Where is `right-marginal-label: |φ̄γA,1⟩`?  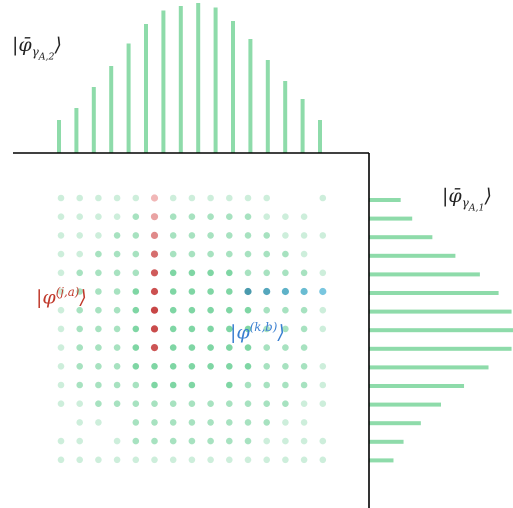 right-marginal-label: |φ̄γA,1⟩ is located at coordinates (467, 200).